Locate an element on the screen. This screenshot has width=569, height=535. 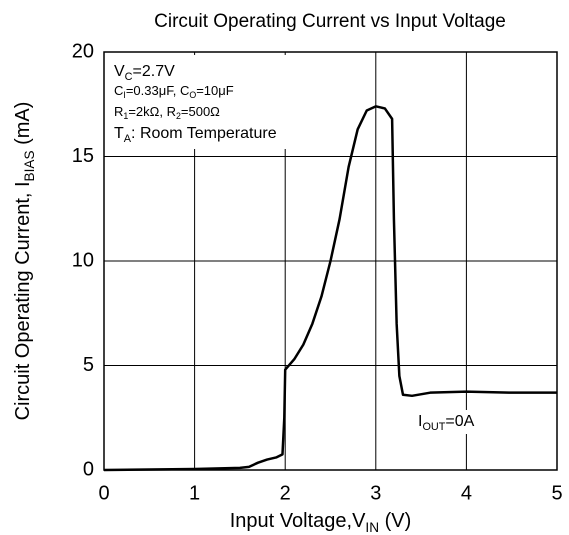
curve-label: IOUT=0A is located at coordinates (446, 422).